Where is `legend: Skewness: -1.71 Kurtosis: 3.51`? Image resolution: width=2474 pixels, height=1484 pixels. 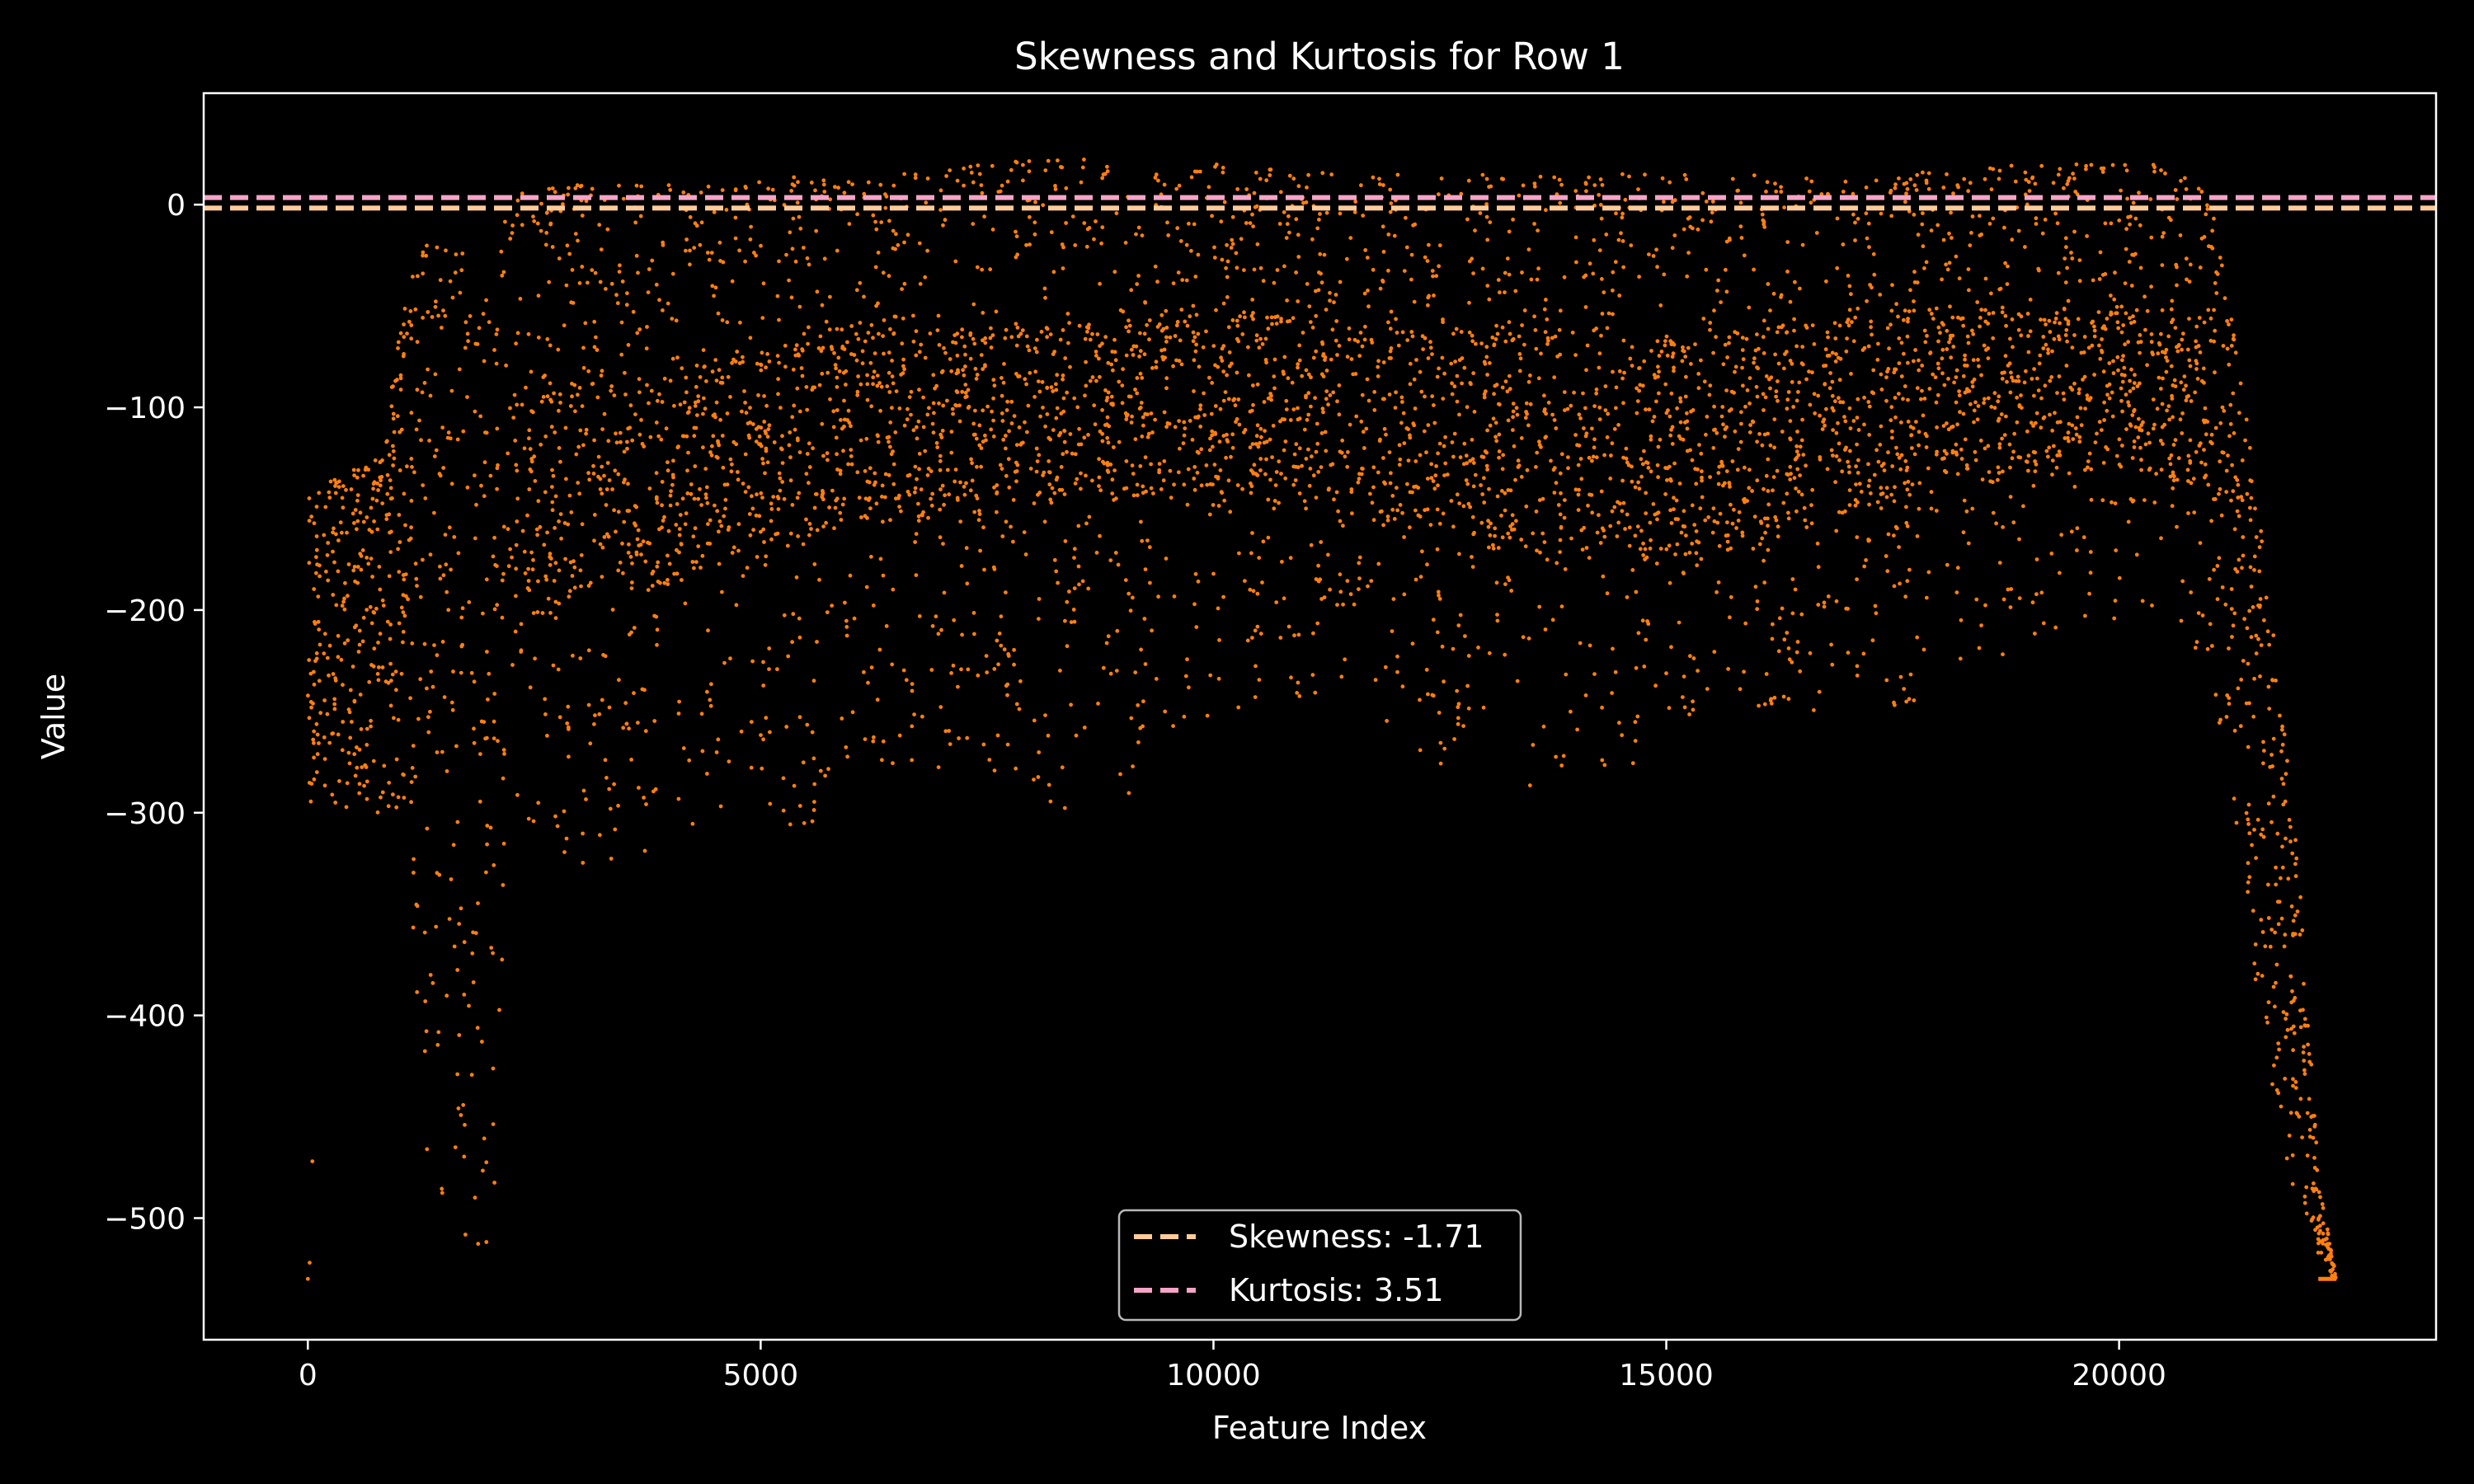 legend: Skewness: -1.71 Kurtosis: 3.51 is located at coordinates (1319, 1265).